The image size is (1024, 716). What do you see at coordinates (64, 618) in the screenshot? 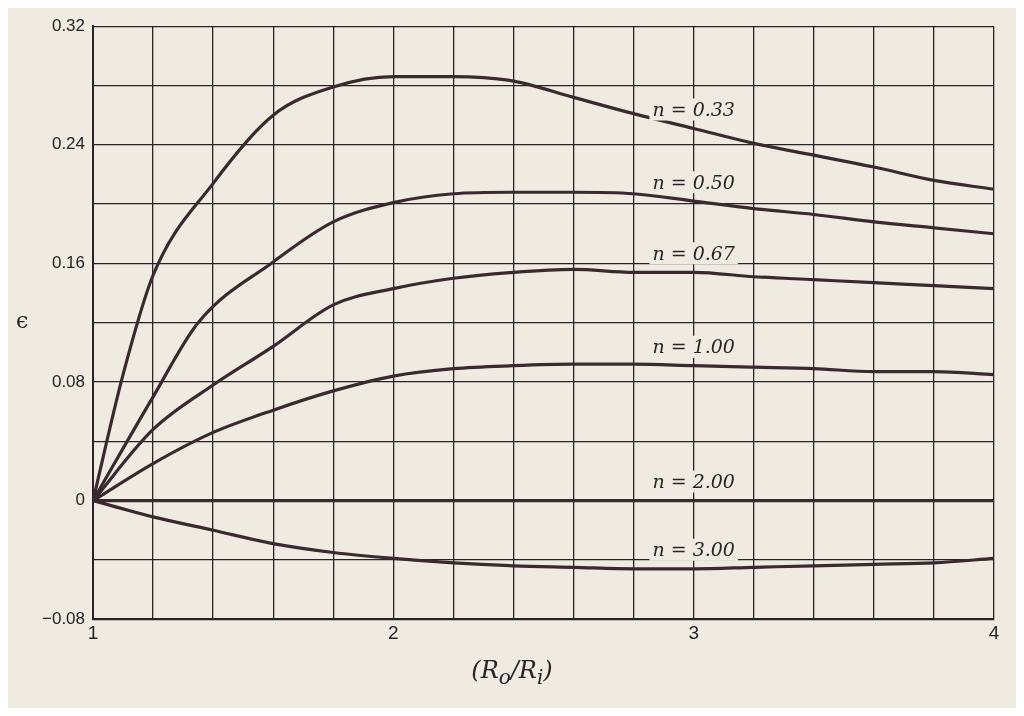
I see `y-tick-label: −0.08` at bounding box center [64, 618].